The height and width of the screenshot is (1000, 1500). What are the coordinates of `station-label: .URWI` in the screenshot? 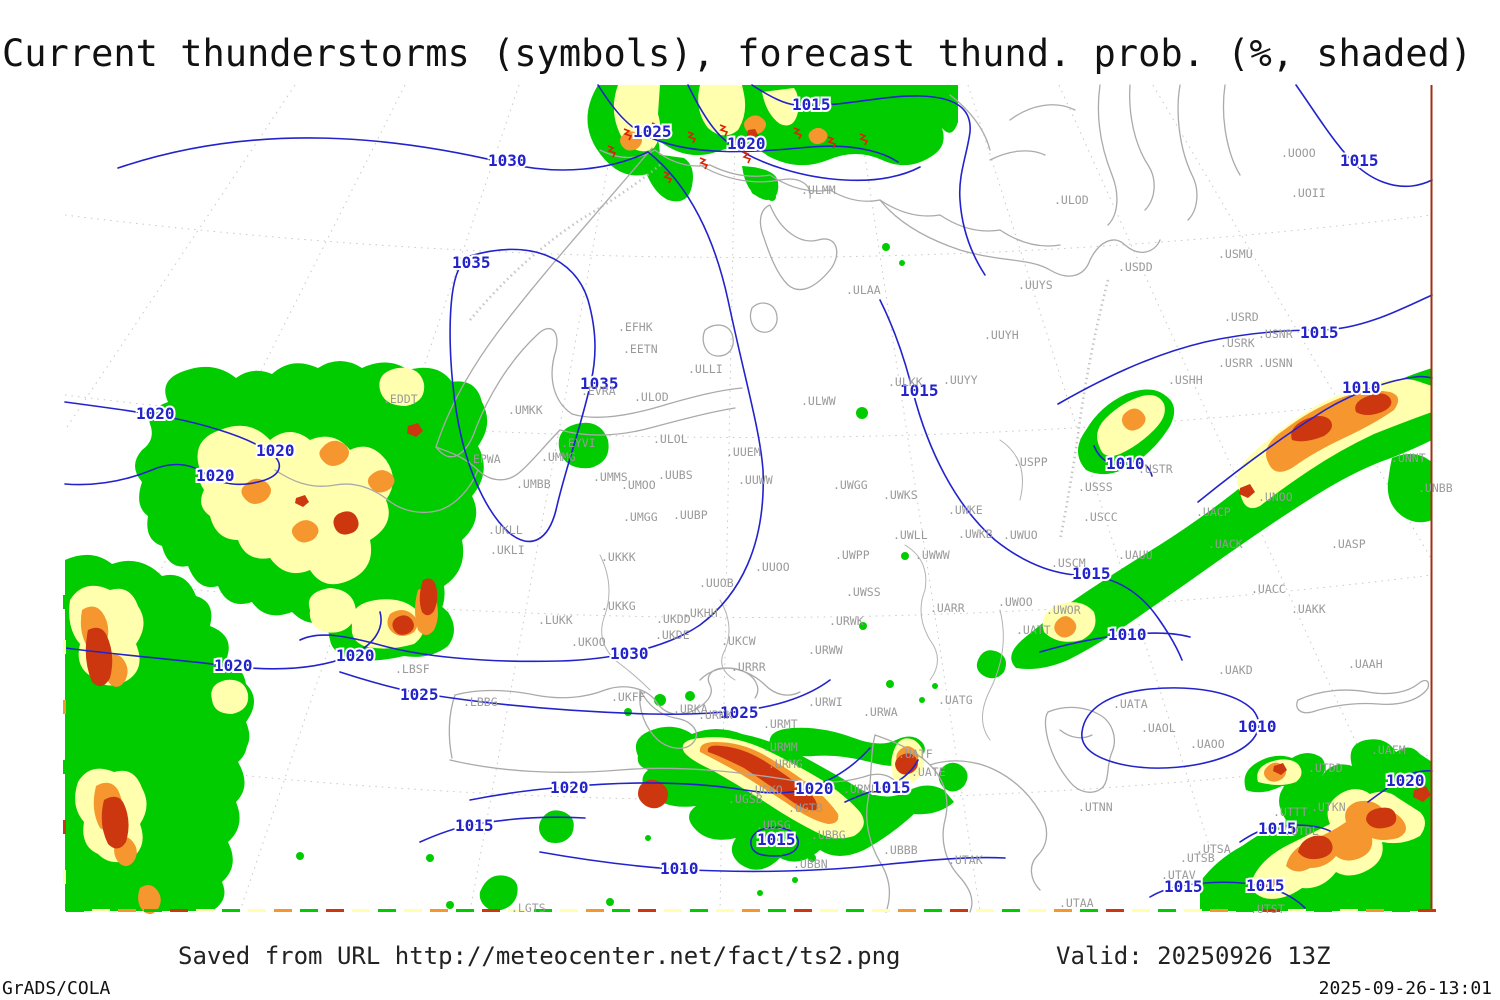 It's located at (825, 702).